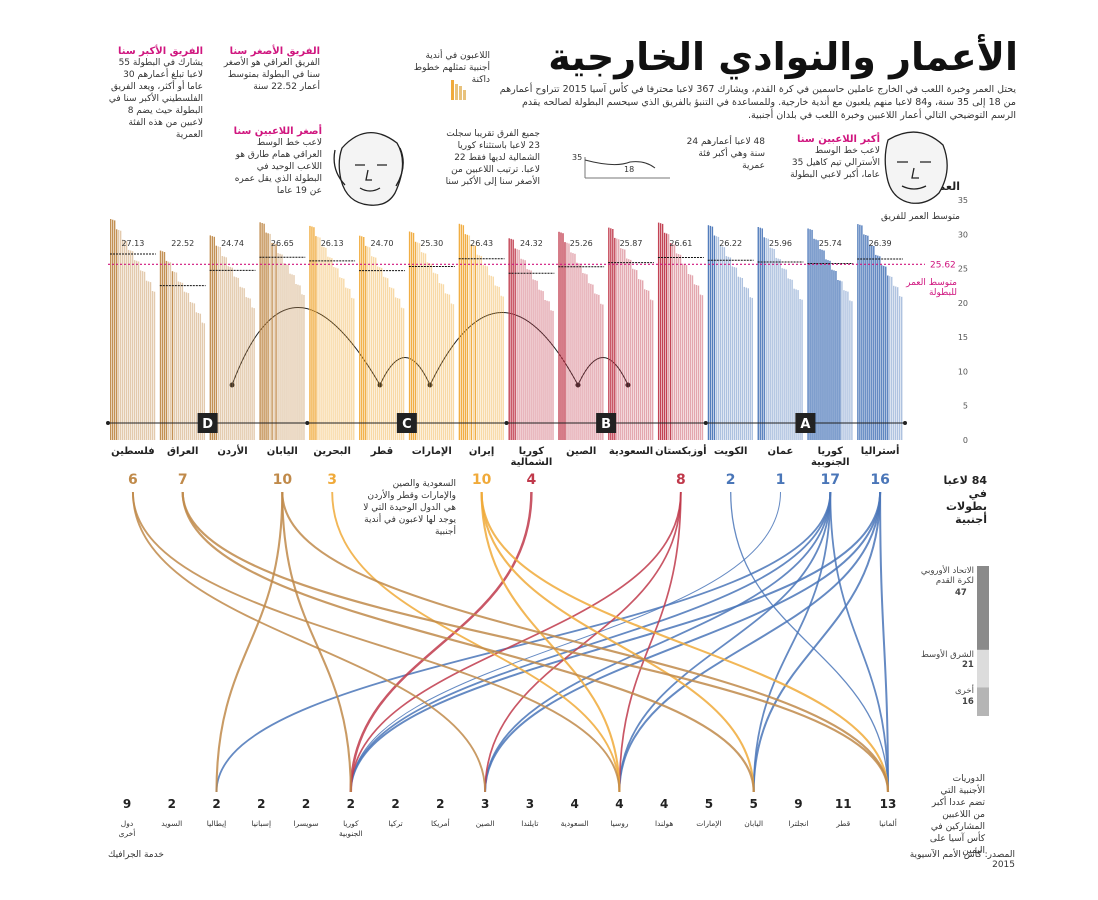 This screenshot has width=1098, height=900. What do you see at coordinates (160, 51) in the screenshot?
I see `annotation-heading: الفريق الأكبر سنا` at bounding box center [160, 51].